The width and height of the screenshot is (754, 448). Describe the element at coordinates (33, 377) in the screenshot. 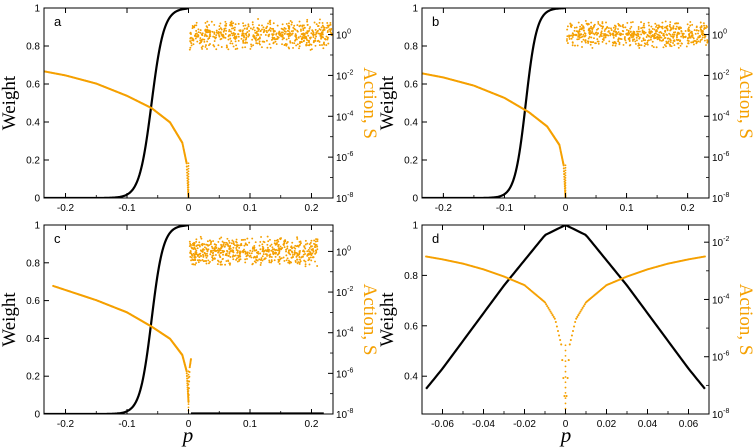

I see `y-tick-label: 0.2` at that location.